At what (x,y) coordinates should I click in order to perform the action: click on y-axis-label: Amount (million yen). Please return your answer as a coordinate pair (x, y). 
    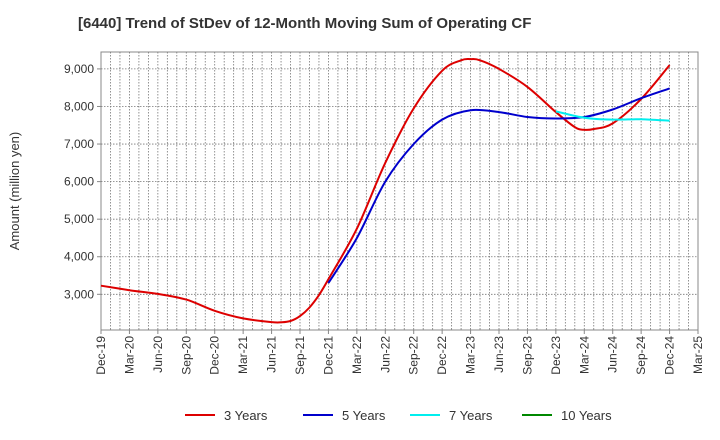
    Looking at the image, I should click on (14, 191).